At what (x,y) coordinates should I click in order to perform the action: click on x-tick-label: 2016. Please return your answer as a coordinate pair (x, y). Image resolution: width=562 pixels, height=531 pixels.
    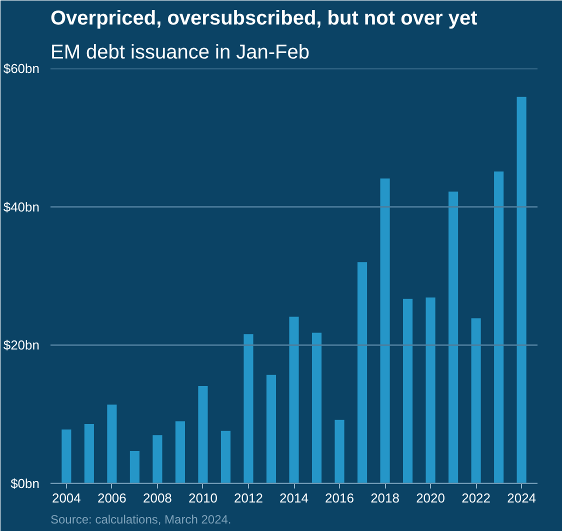
    Looking at the image, I should click on (339, 498).